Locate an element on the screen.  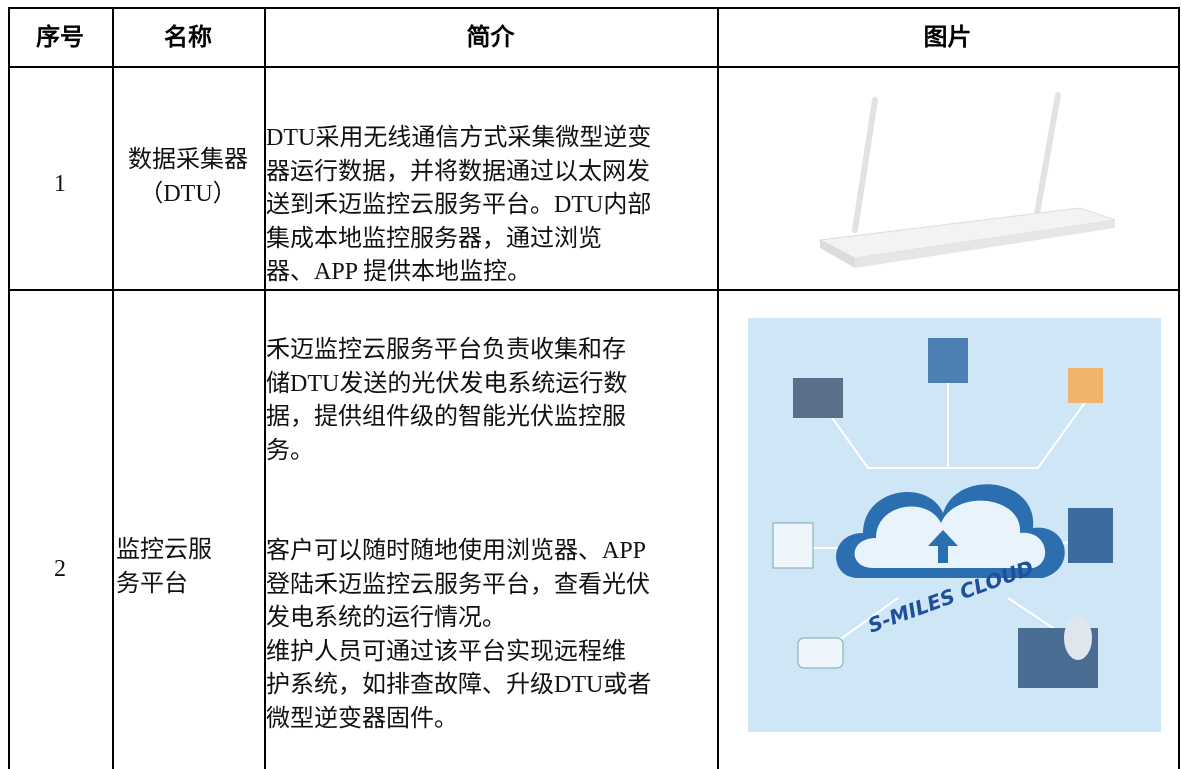
text-line: 护系统，如排查故障、升级DTU或者 is located at coordinates (459, 685).